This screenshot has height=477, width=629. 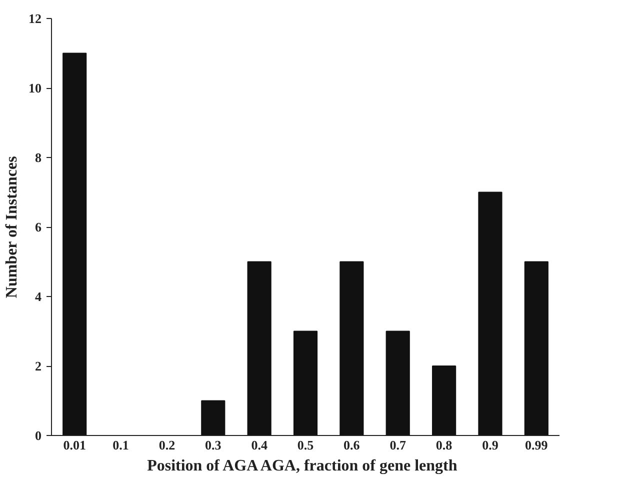 What do you see at coordinates (38, 435) in the screenshot?
I see `y-tick-label: 0` at bounding box center [38, 435].